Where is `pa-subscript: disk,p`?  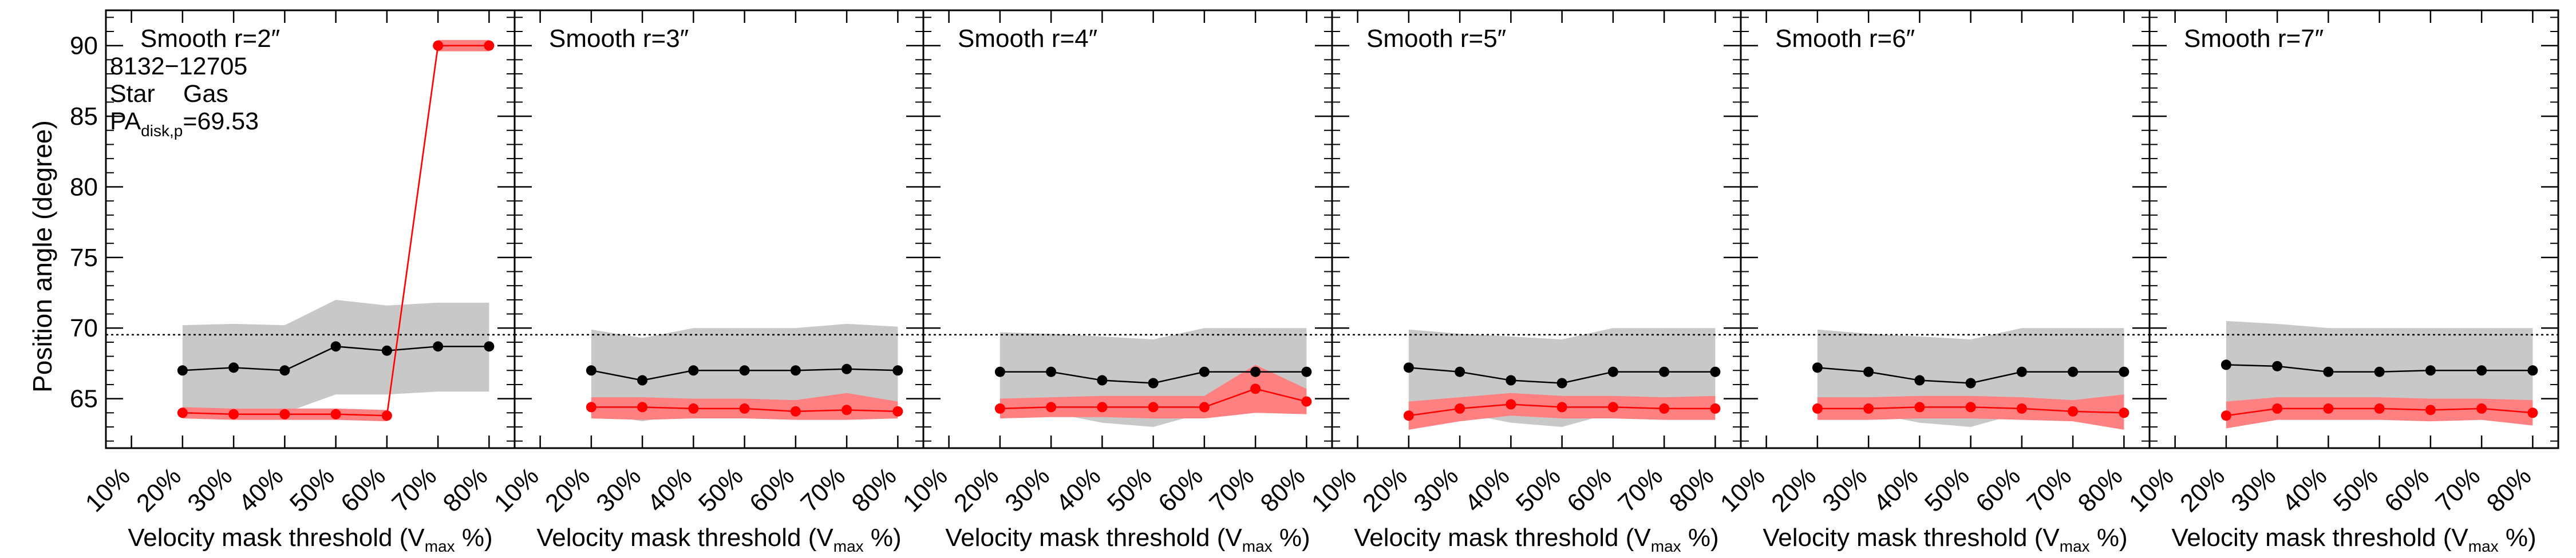
pa-subscript: disk,p is located at coordinates (162, 131).